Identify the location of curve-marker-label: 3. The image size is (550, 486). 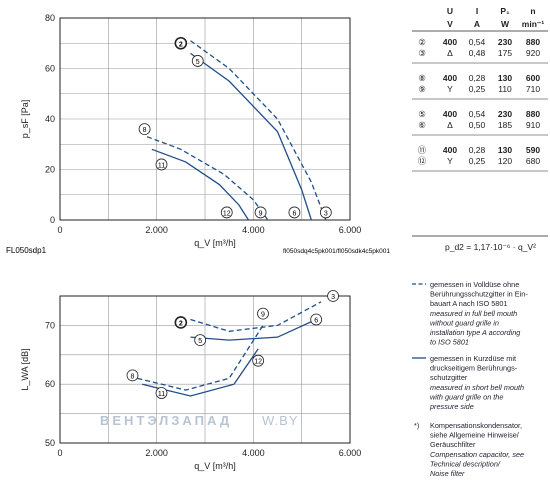
(326, 213).